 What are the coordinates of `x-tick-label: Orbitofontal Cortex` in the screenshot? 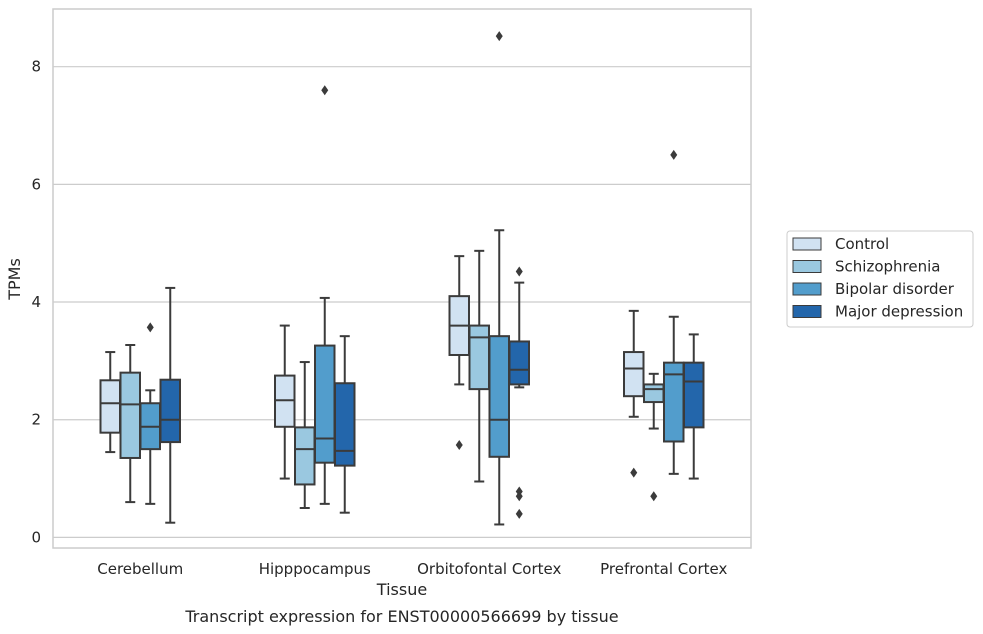 It's located at (489, 569).